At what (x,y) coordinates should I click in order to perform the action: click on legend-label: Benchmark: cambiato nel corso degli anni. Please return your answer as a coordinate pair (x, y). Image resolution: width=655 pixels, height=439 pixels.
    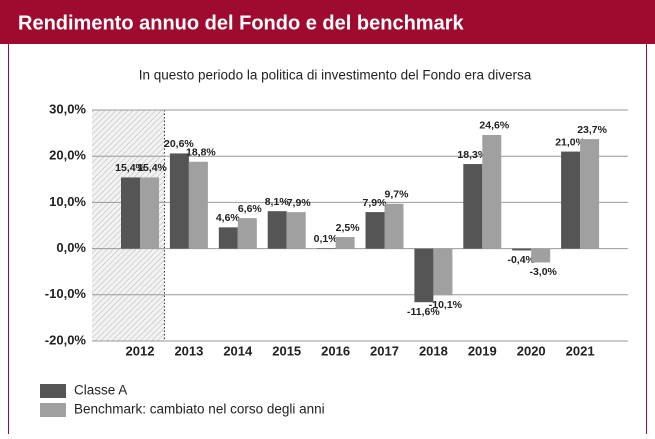
    Looking at the image, I should click on (199, 409).